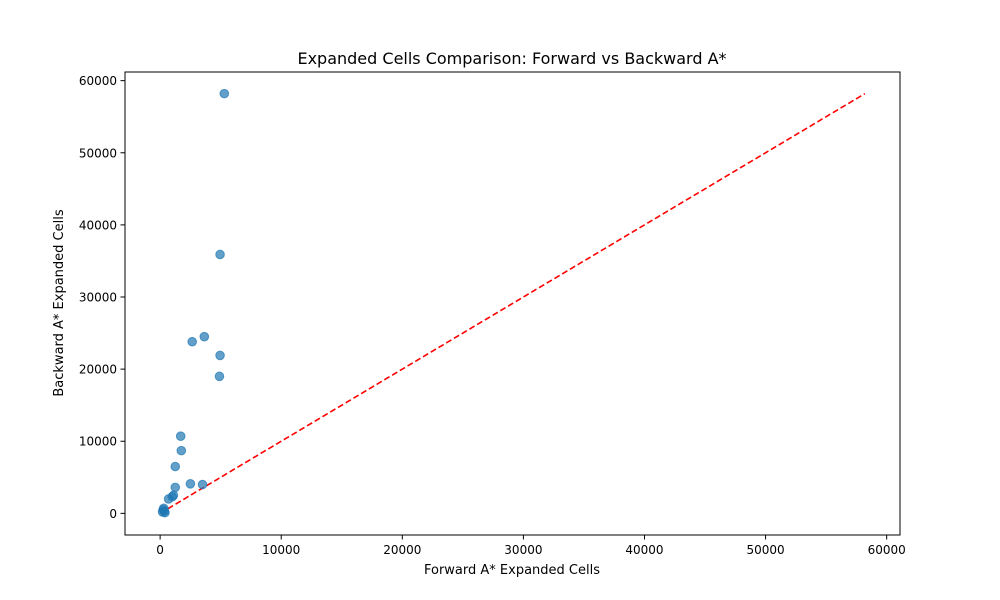  I want to click on x-tick-label: 0, so click(160, 550).